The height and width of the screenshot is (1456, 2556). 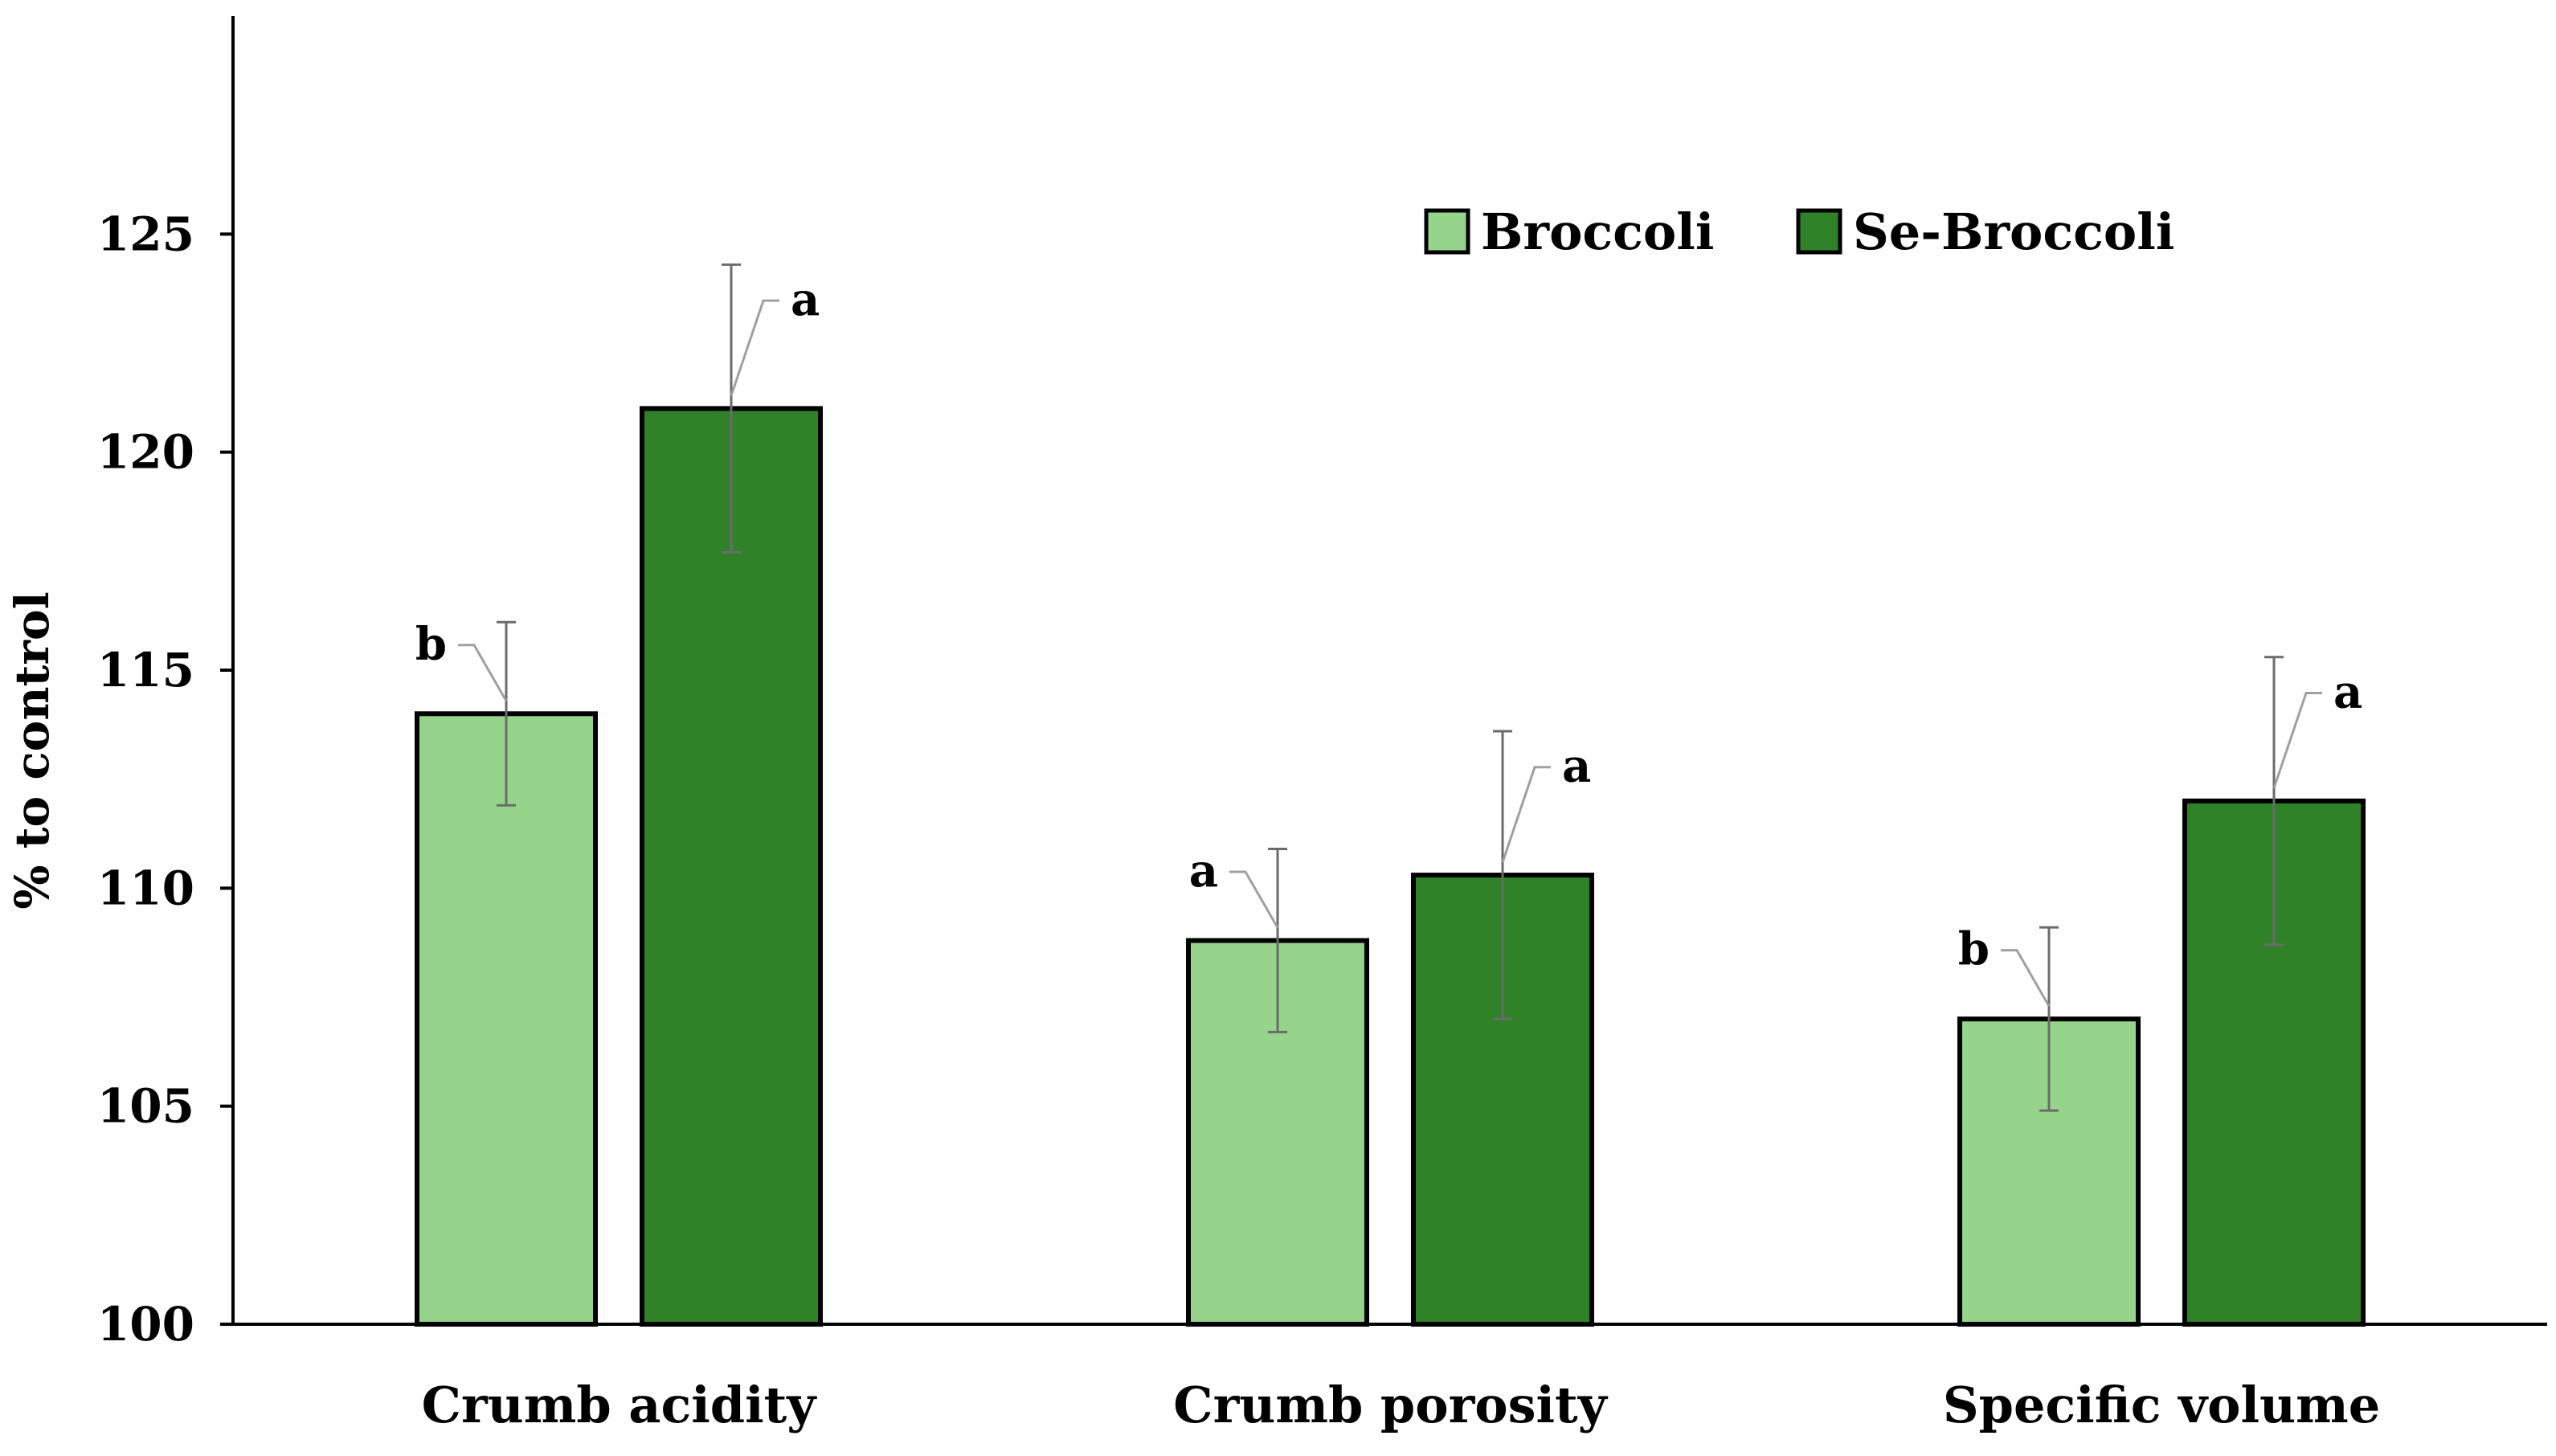 What do you see at coordinates (145, 1106) in the screenshot?
I see `y-tick-label: 105` at bounding box center [145, 1106].